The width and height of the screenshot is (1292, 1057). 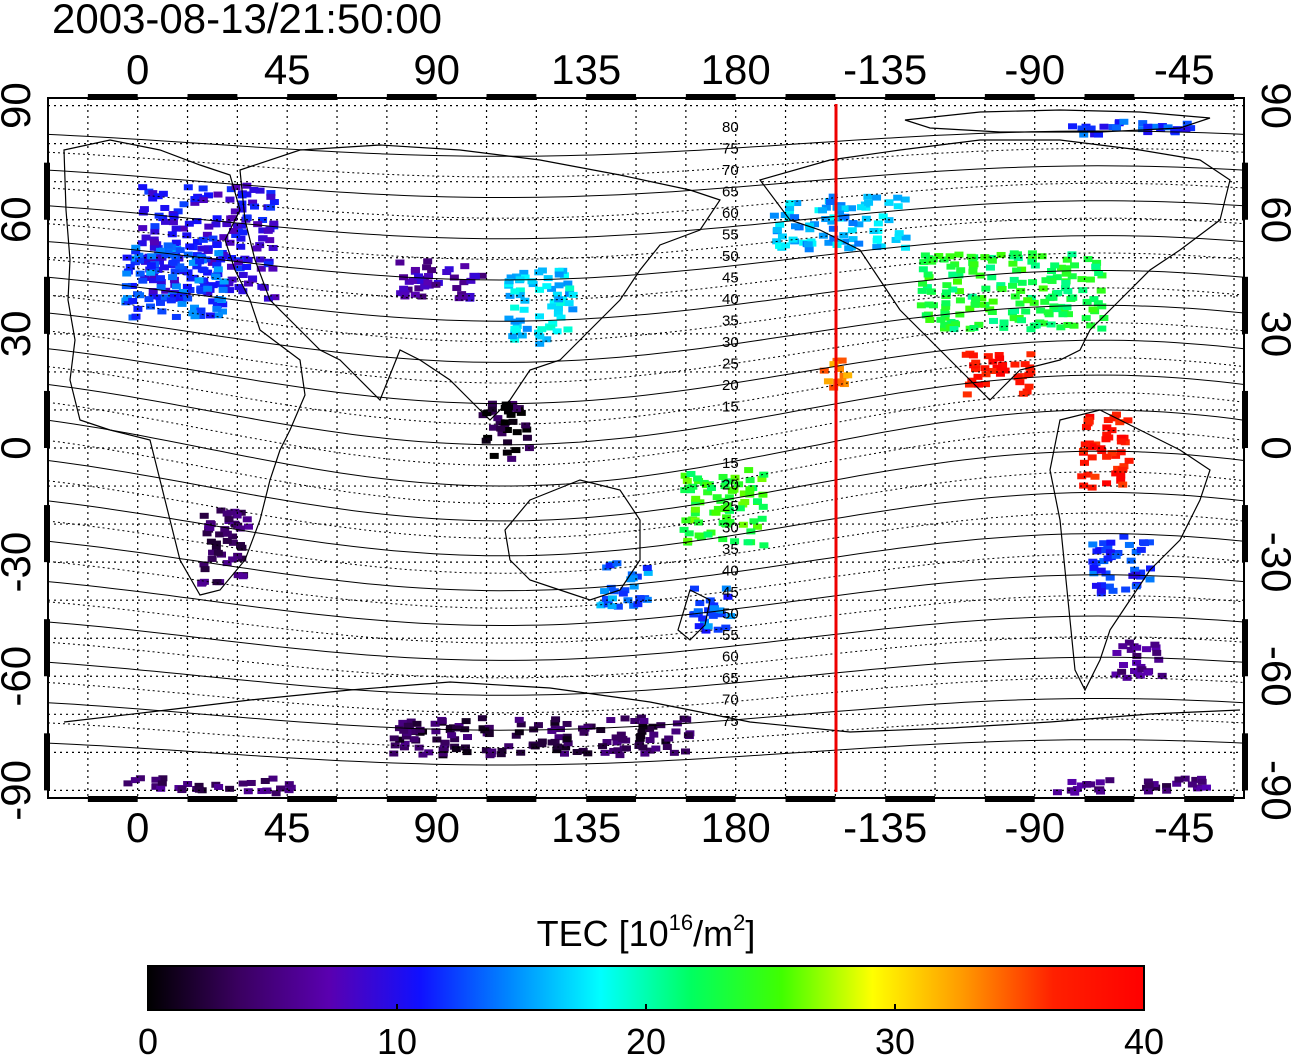 I want to click on latitude-label: 30, so click(x=19, y=334).